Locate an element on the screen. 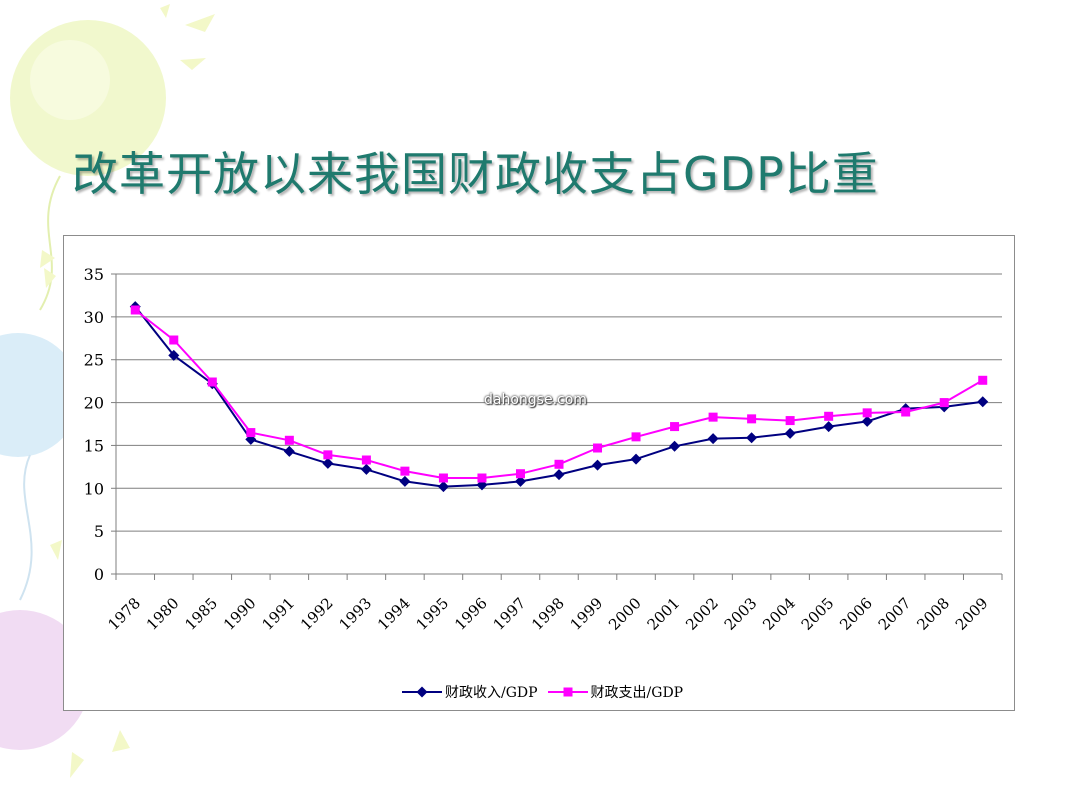 This screenshot has width=1080, height=810. legend-key-revenue is located at coordinates (422, 692).